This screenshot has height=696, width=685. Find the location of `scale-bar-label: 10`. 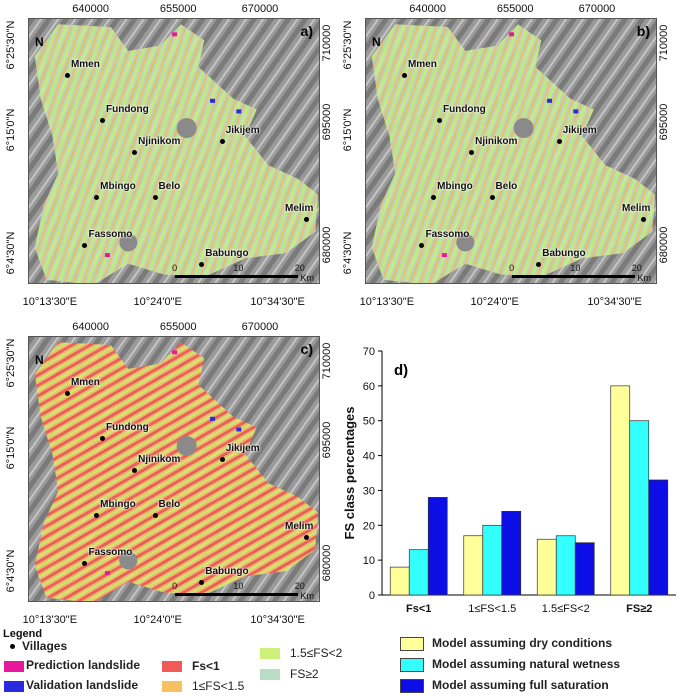

scale-bar-label: 10 is located at coordinates (575, 268).